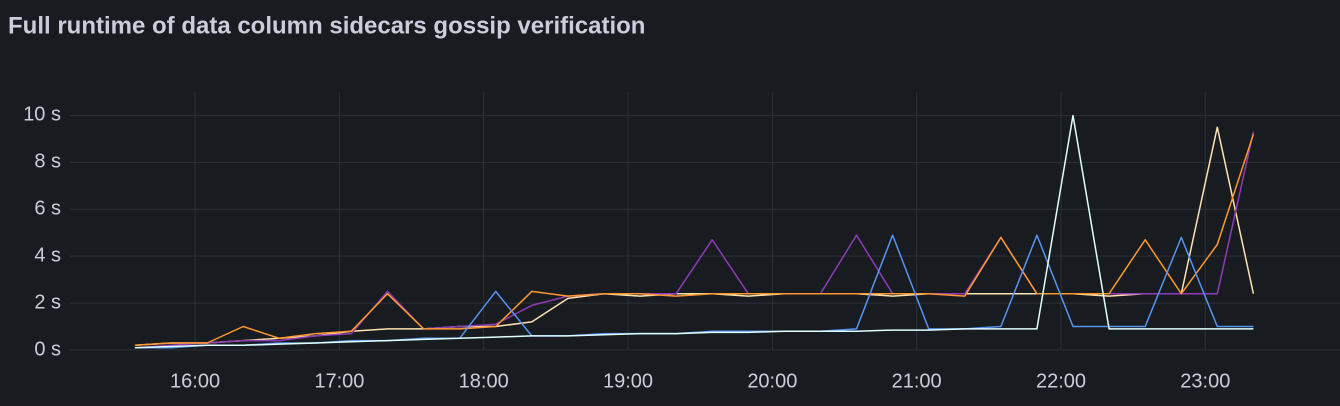  What do you see at coordinates (195, 381) in the screenshot?
I see `x-tick-label: 16:00` at bounding box center [195, 381].